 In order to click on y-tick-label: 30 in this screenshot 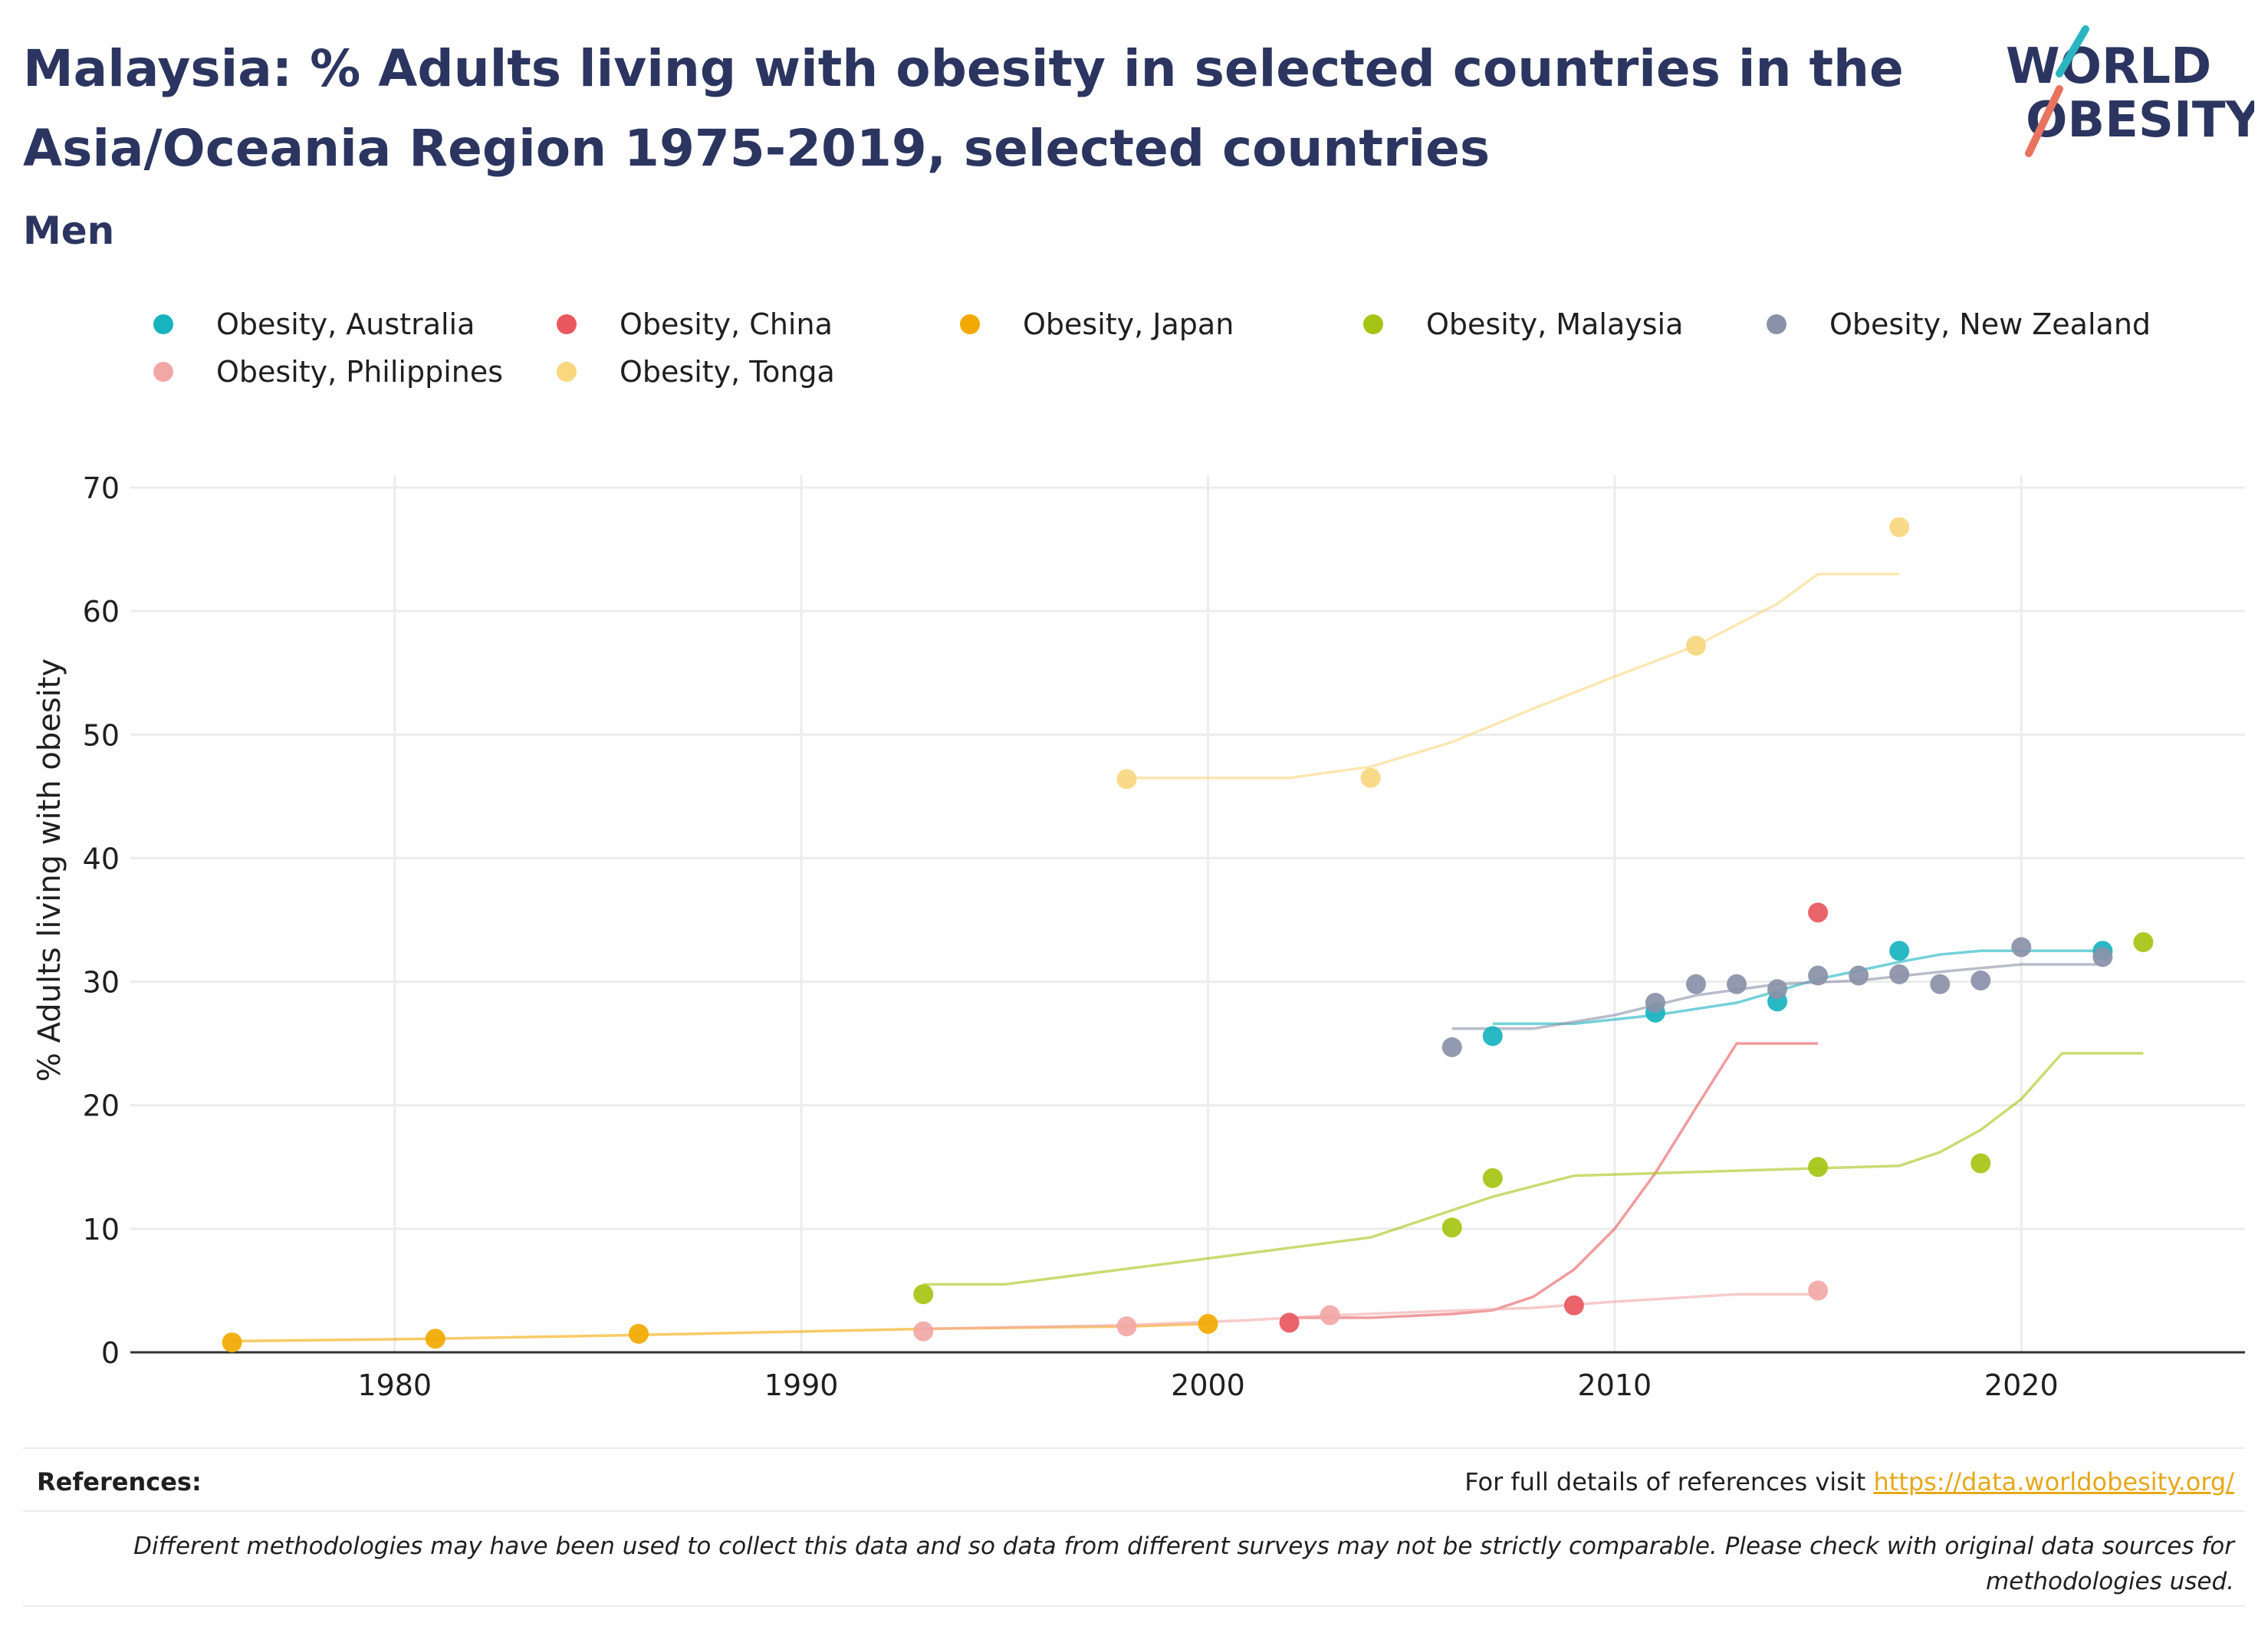, I will do `click(101, 983)`.